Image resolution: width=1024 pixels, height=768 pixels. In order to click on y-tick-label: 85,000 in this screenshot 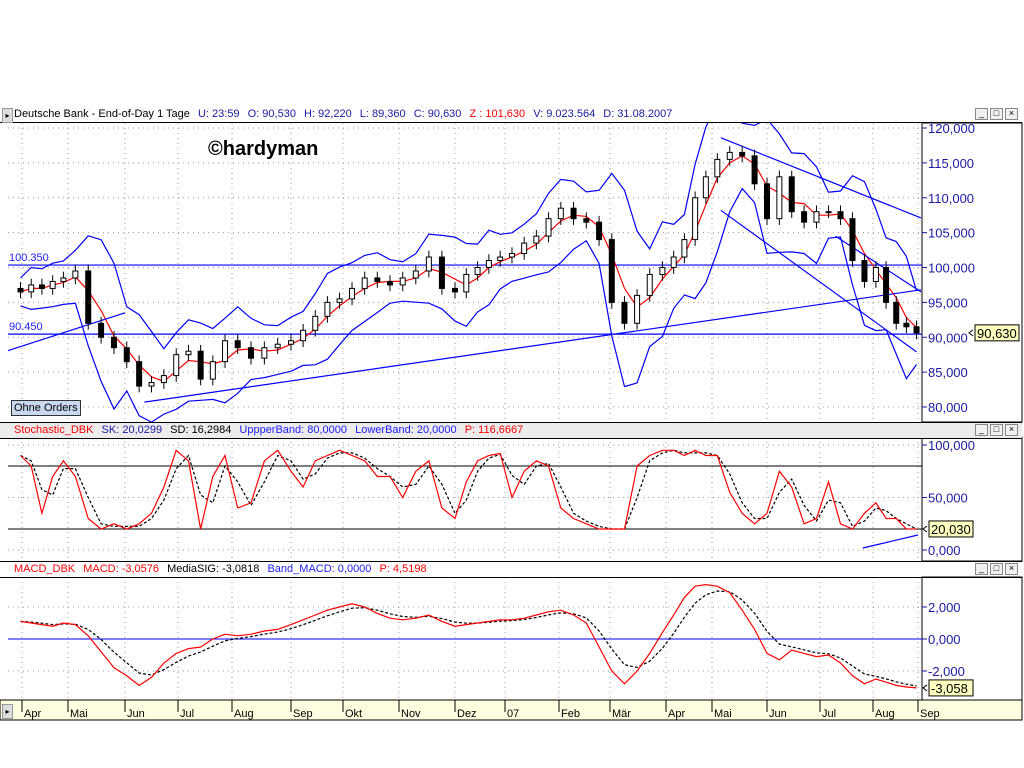, I will do `click(948, 372)`.